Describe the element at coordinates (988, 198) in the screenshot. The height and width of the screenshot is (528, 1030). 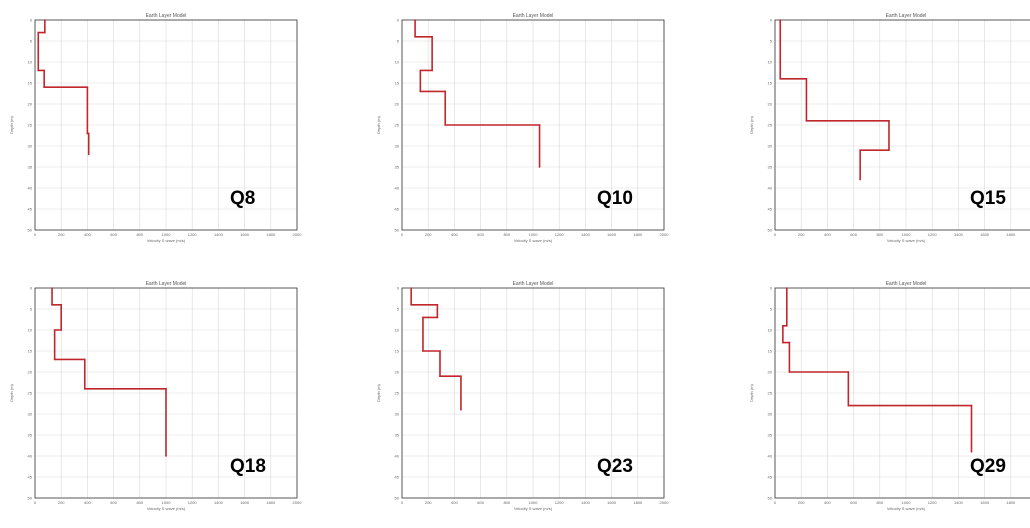
I see `panel-label: Q15` at that location.